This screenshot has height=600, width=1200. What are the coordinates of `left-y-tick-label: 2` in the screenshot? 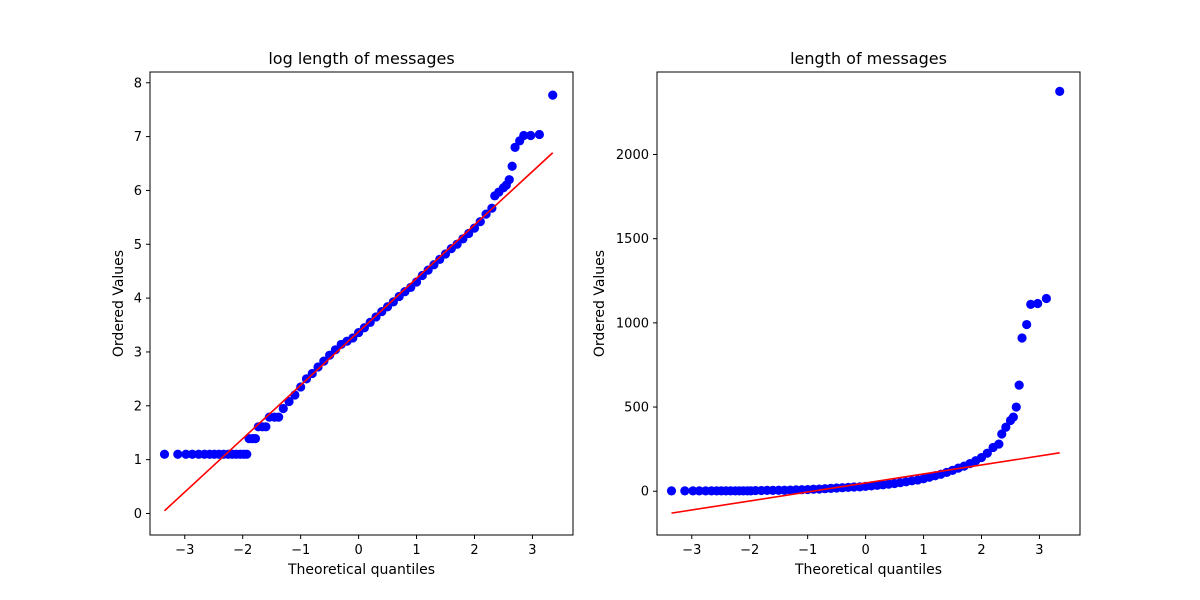 It's located at (138, 406).